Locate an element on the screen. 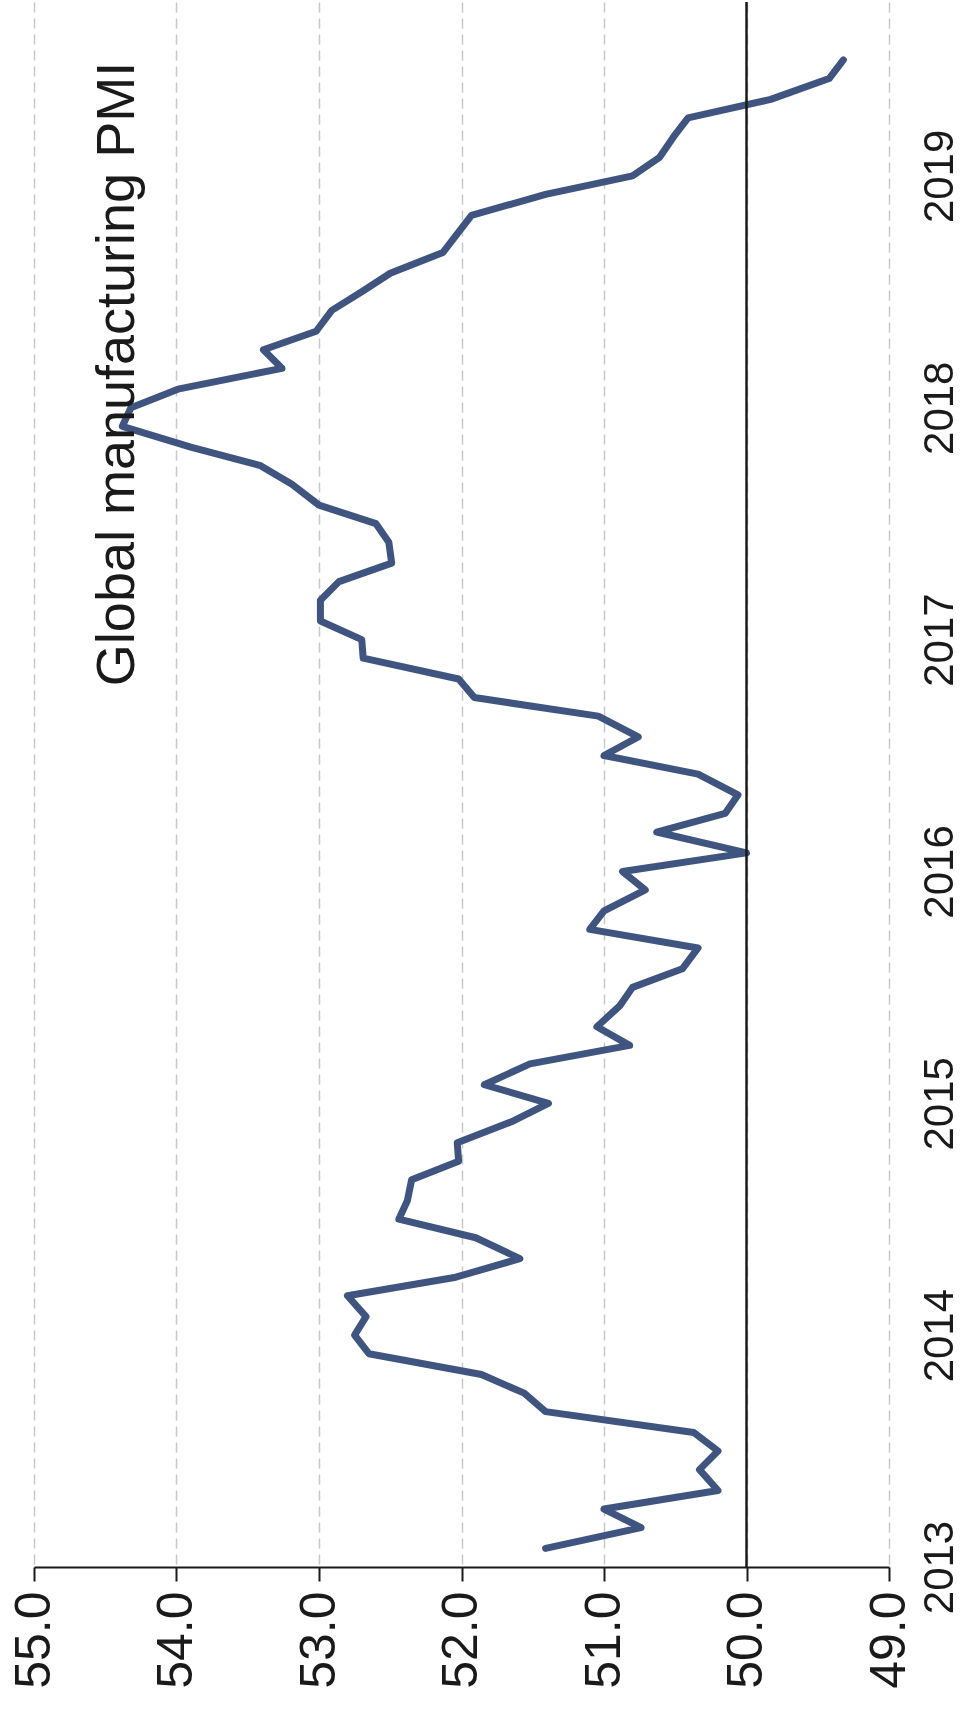 This screenshot has width=976, height=1722. x-tick-label: 55.0 is located at coordinates (32, 1640).